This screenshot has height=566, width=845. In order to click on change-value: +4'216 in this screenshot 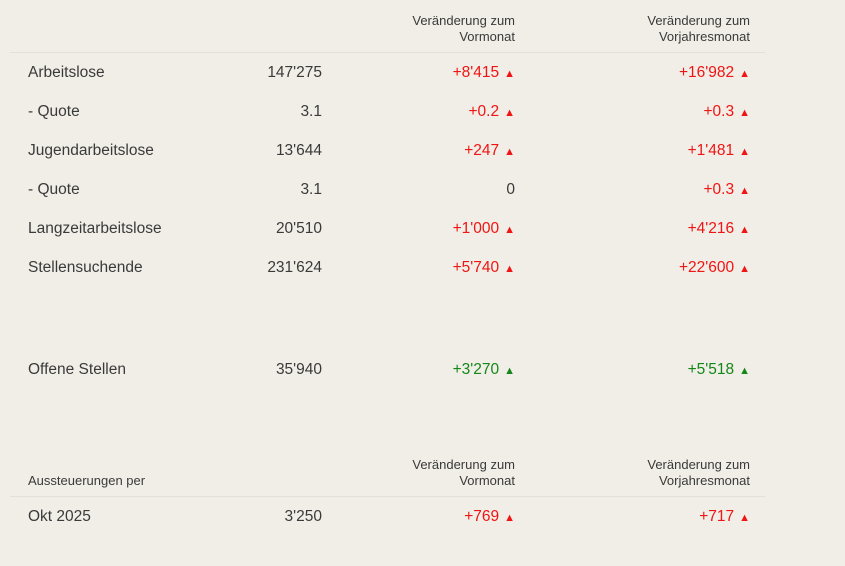, I will do `click(711, 228)`.